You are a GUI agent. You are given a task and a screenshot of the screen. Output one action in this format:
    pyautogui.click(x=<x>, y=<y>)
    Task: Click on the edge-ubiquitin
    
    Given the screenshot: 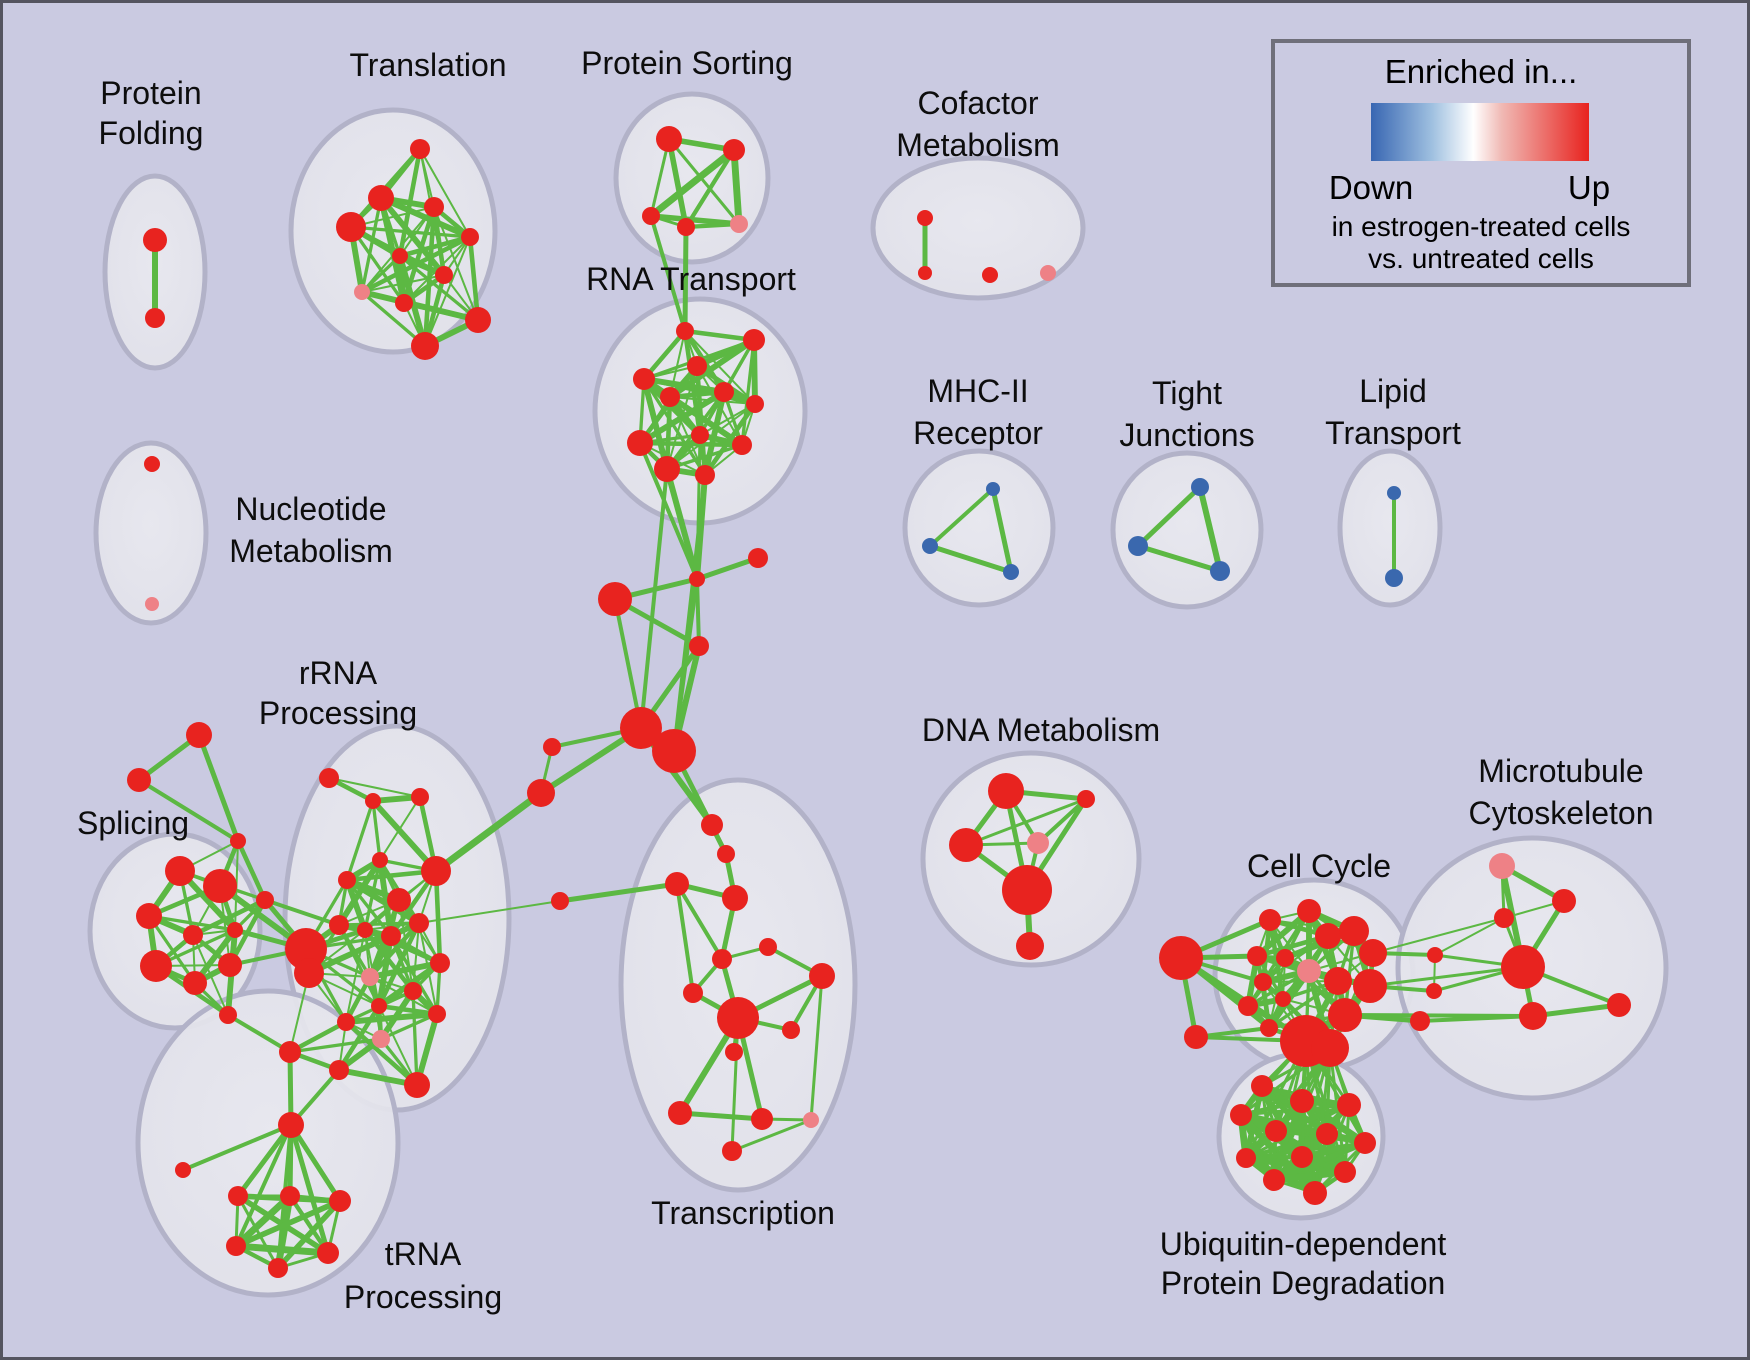 What is the action you would take?
    pyautogui.click(x=1286, y=1146)
    